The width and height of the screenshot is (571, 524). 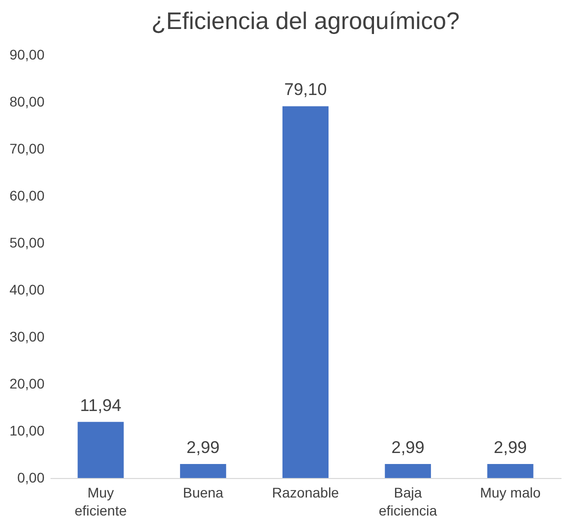 What do you see at coordinates (203, 492) in the screenshot?
I see `x-tick-label: Buena` at bounding box center [203, 492].